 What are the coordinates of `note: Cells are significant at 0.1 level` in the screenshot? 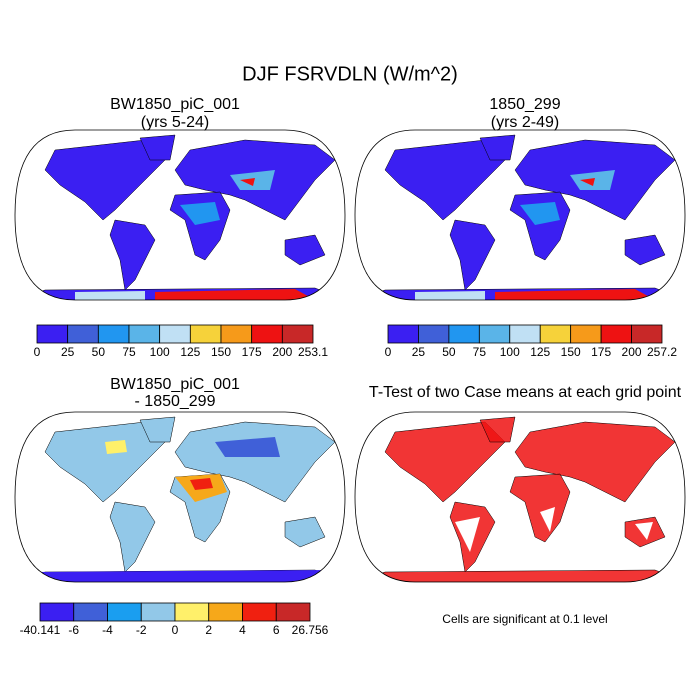 It's located at (524, 619).